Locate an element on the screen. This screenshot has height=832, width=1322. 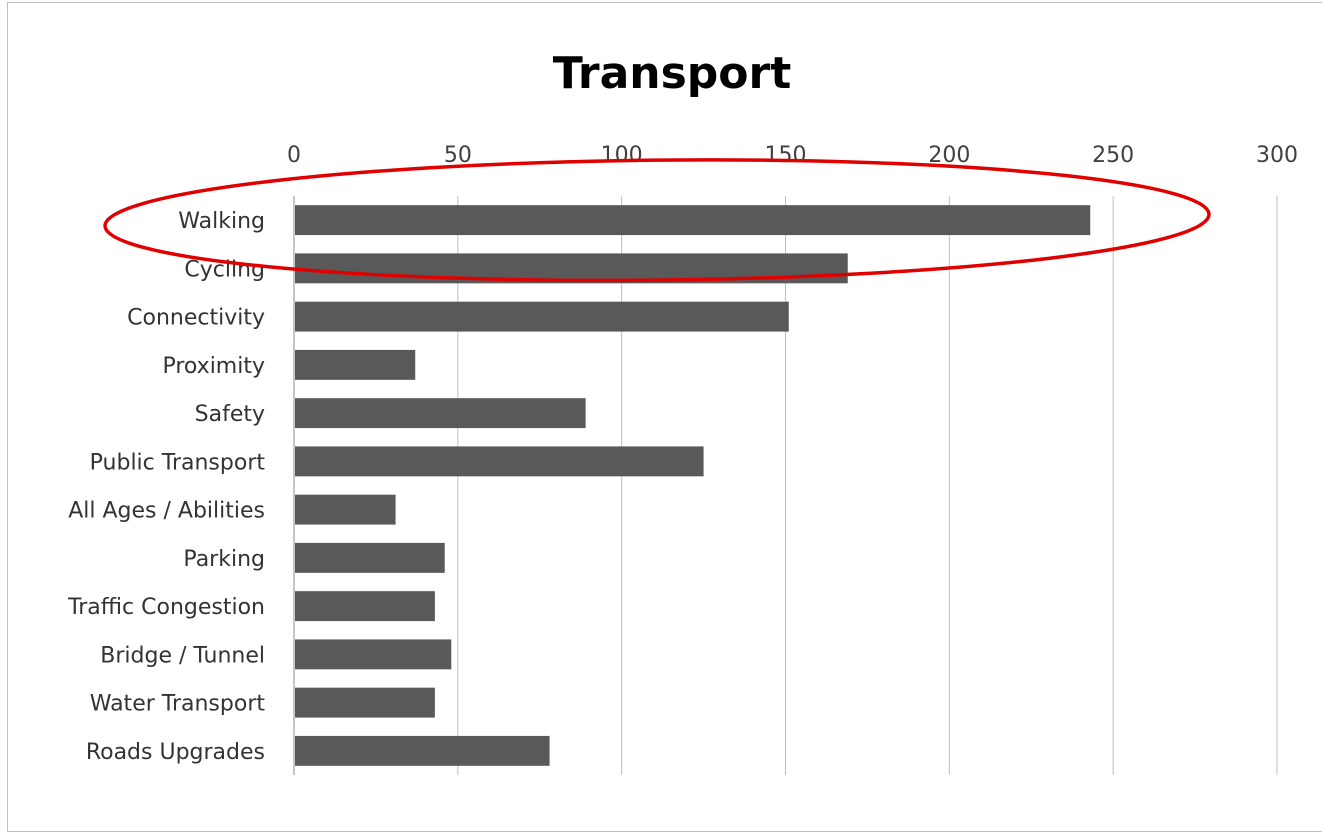
category-label: Parking is located at coordinates (224, 559).